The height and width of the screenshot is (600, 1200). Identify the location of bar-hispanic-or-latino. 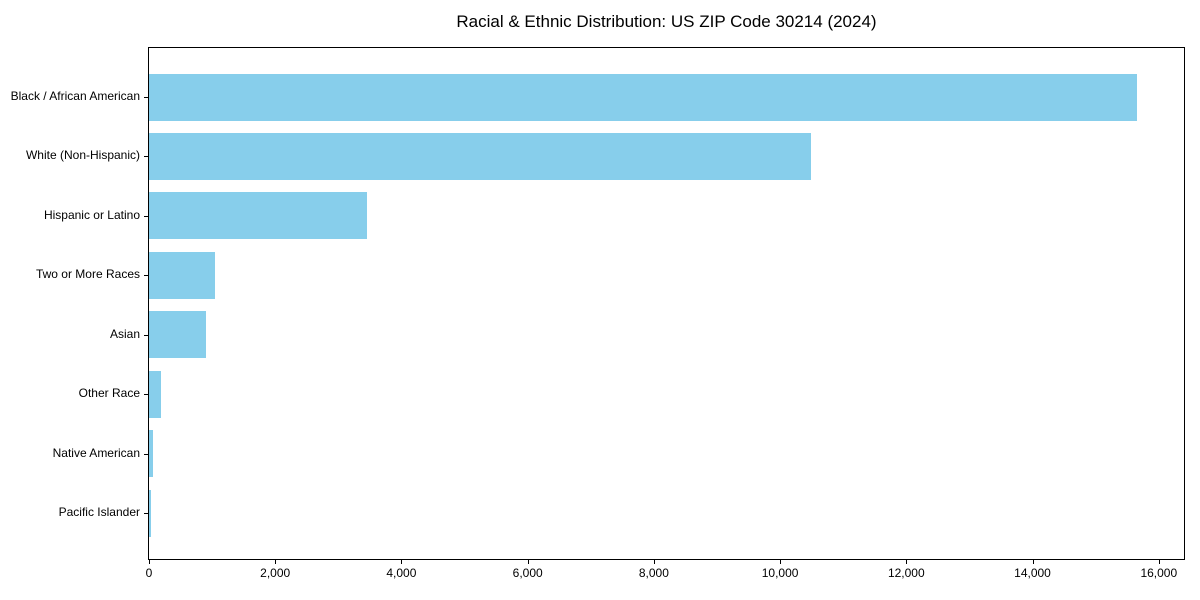
(258, 216).